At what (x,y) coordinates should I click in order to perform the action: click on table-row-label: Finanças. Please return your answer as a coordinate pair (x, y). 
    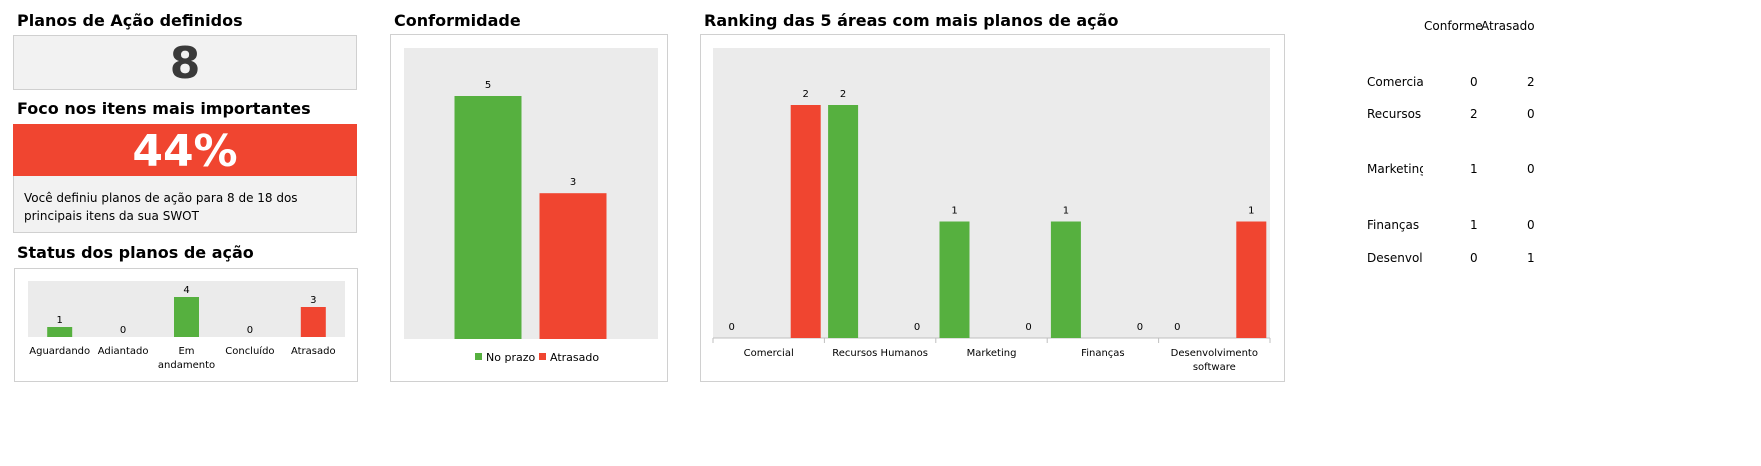
    Looking at the image, I should click on (1393, 225).